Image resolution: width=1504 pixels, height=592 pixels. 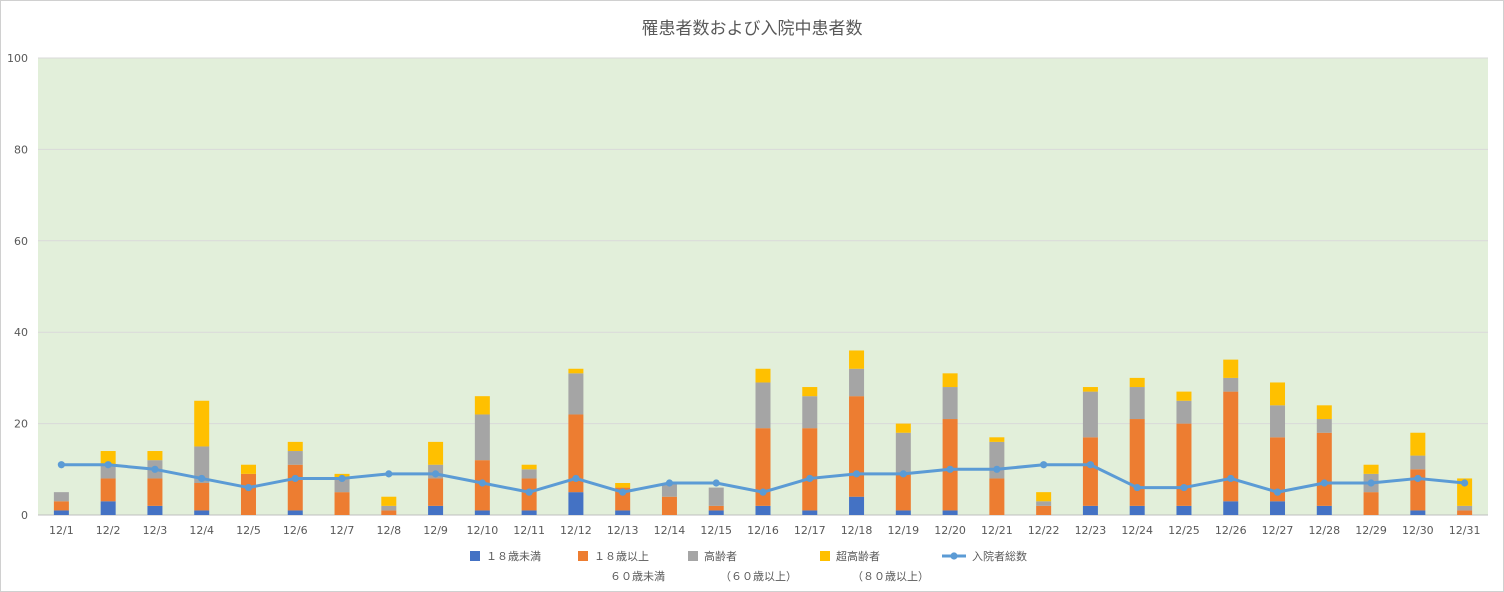 I want to click on legend-line-marker, so click(x=954, y=556).